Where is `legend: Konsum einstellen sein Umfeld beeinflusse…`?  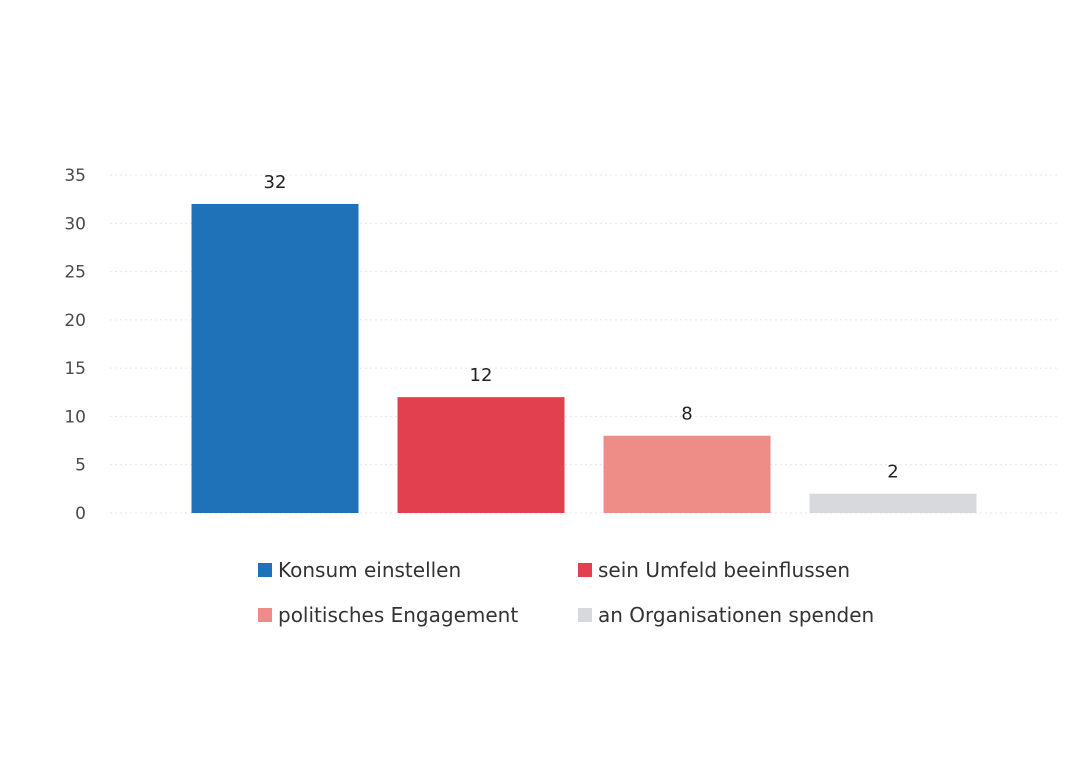 legend: Konsum einstellen sein Umfeld beeinflusse… is located at coordinates (566, 592).